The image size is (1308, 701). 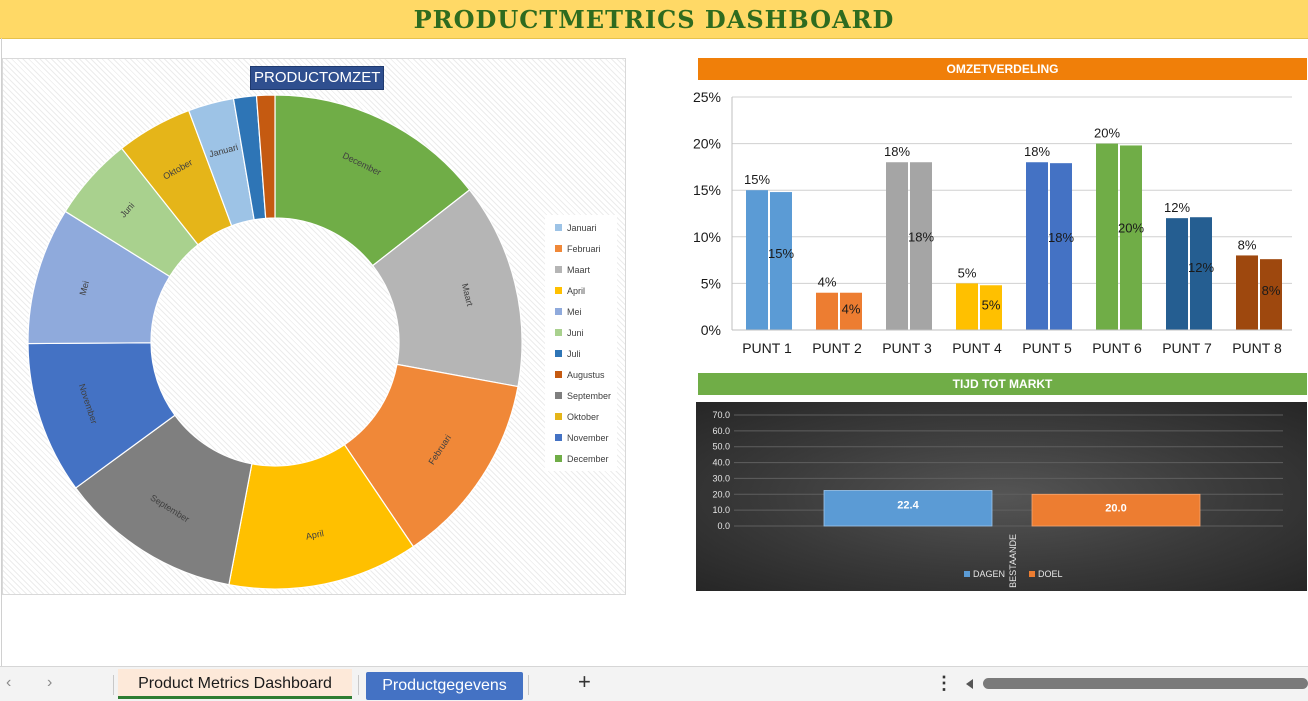 What do you see at coordinates (1002, 384) in the screenshot?
I see `market-chart-header: TIJD TOT MARKT` at bounding box center [1002, 384].